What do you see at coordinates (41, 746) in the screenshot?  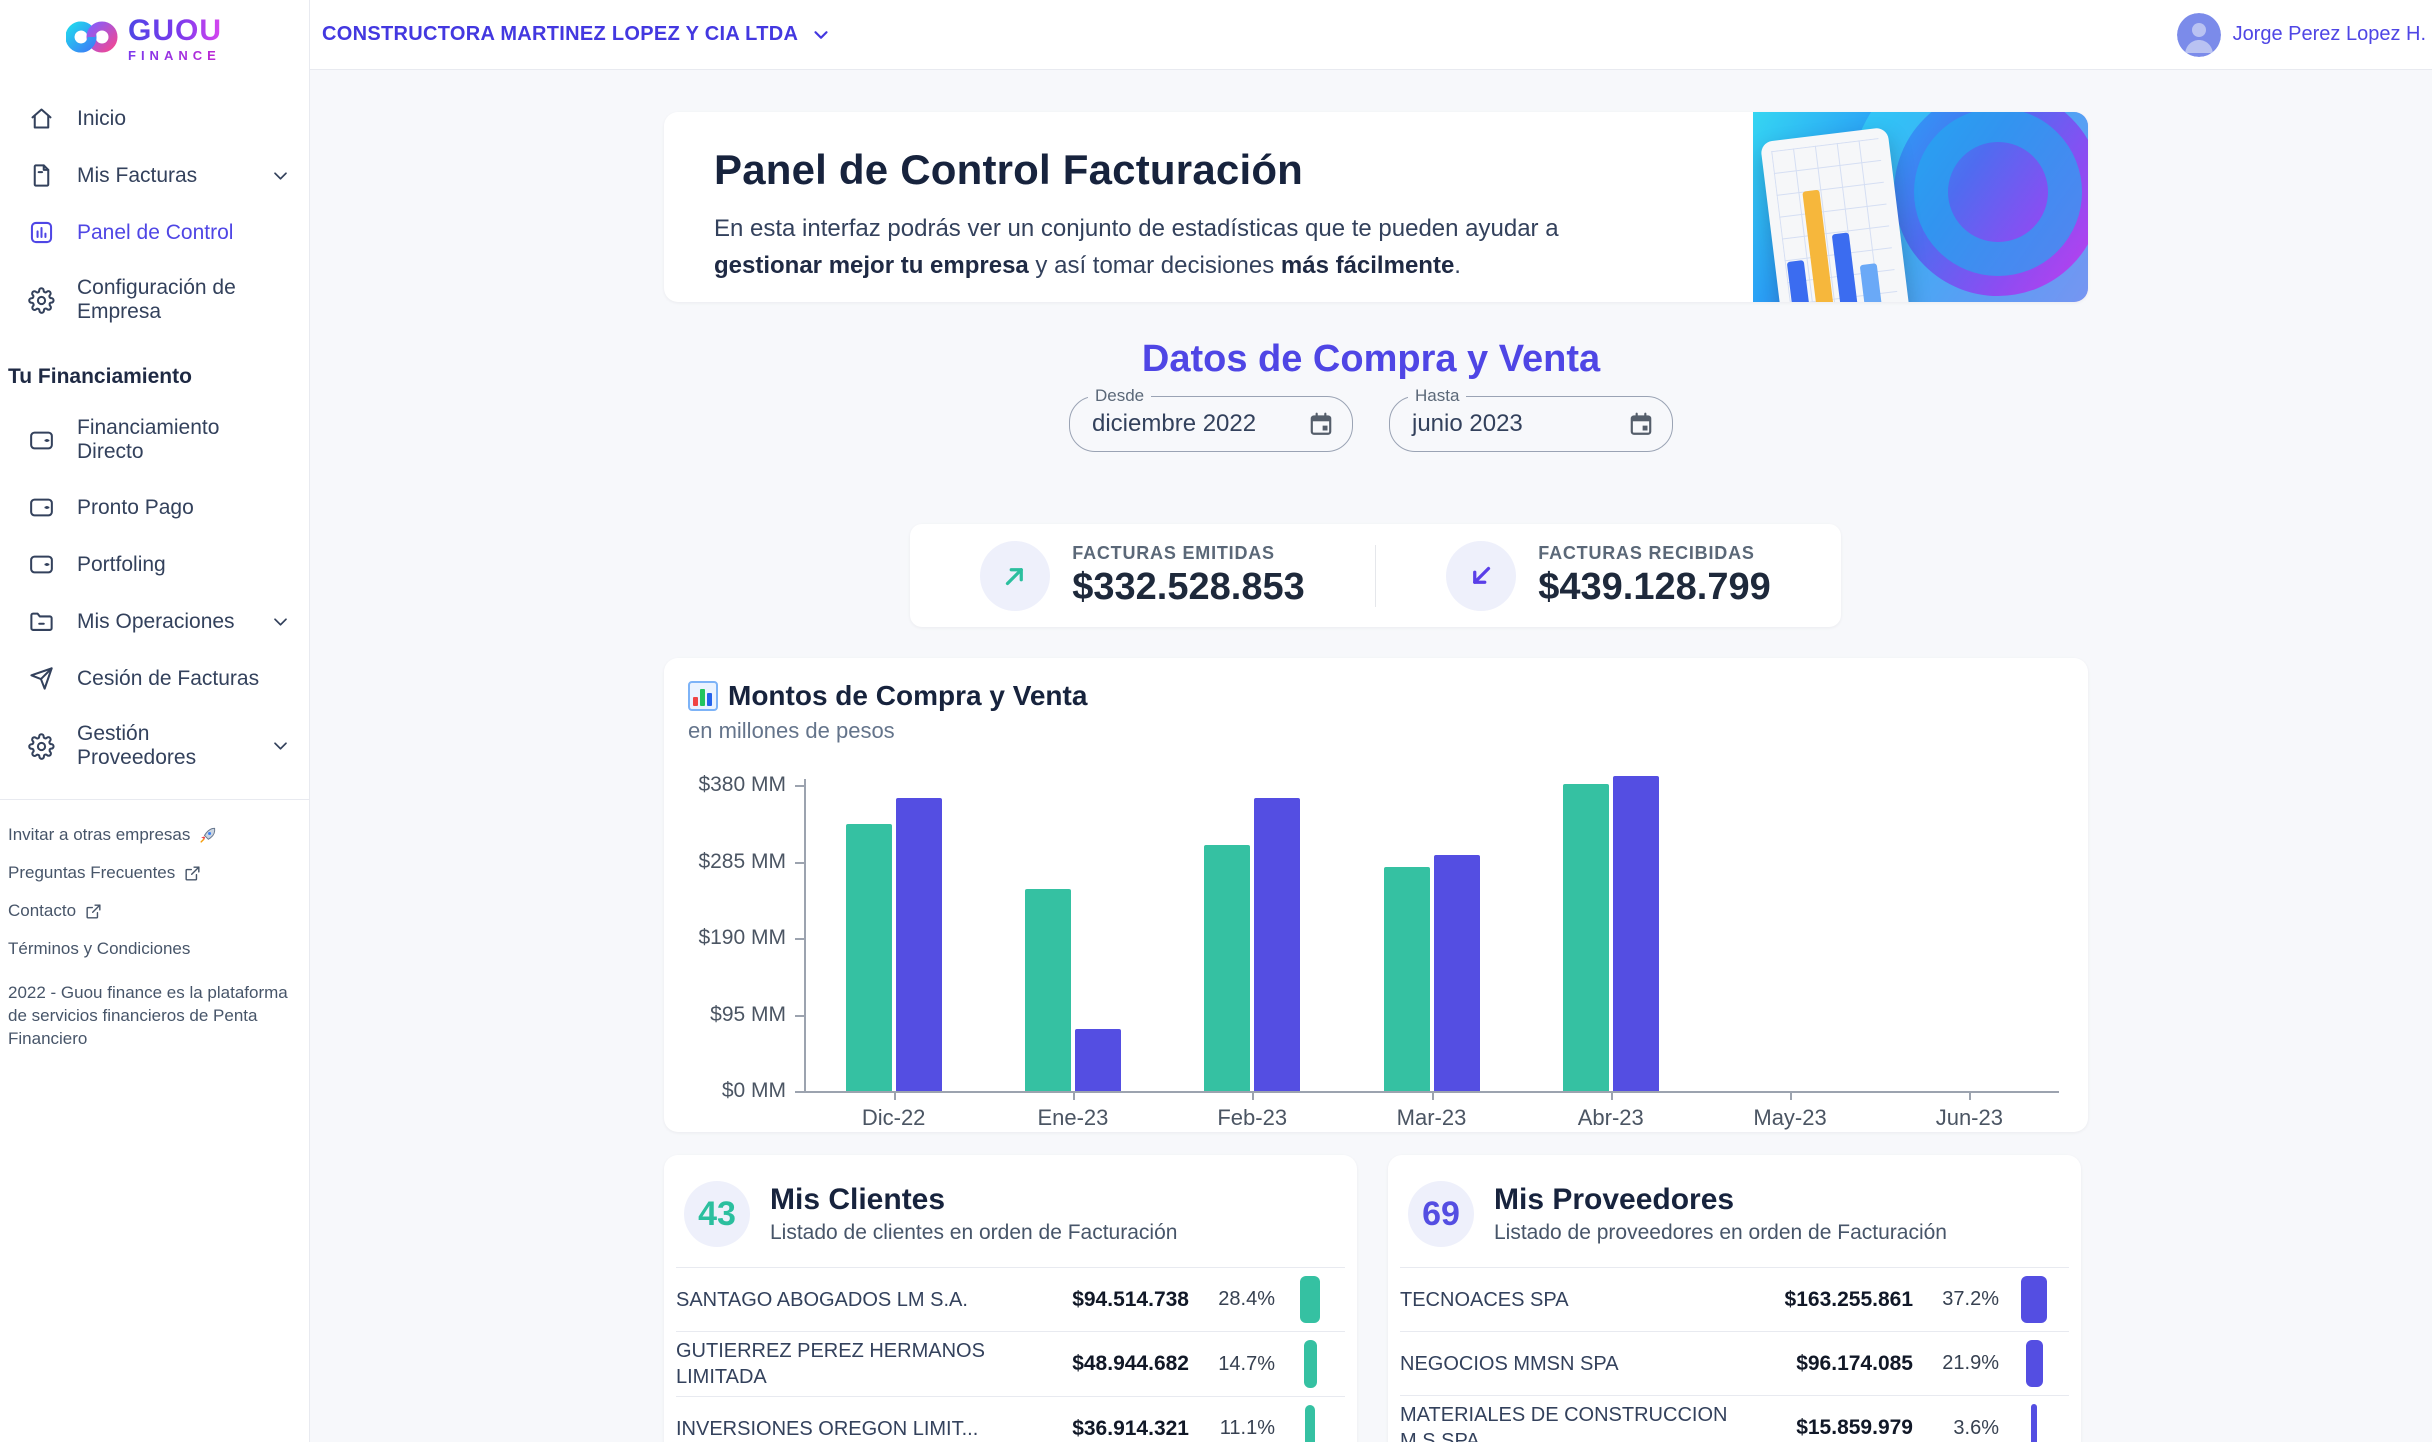 I see `gear-icon` at bounding box center [41, 746].